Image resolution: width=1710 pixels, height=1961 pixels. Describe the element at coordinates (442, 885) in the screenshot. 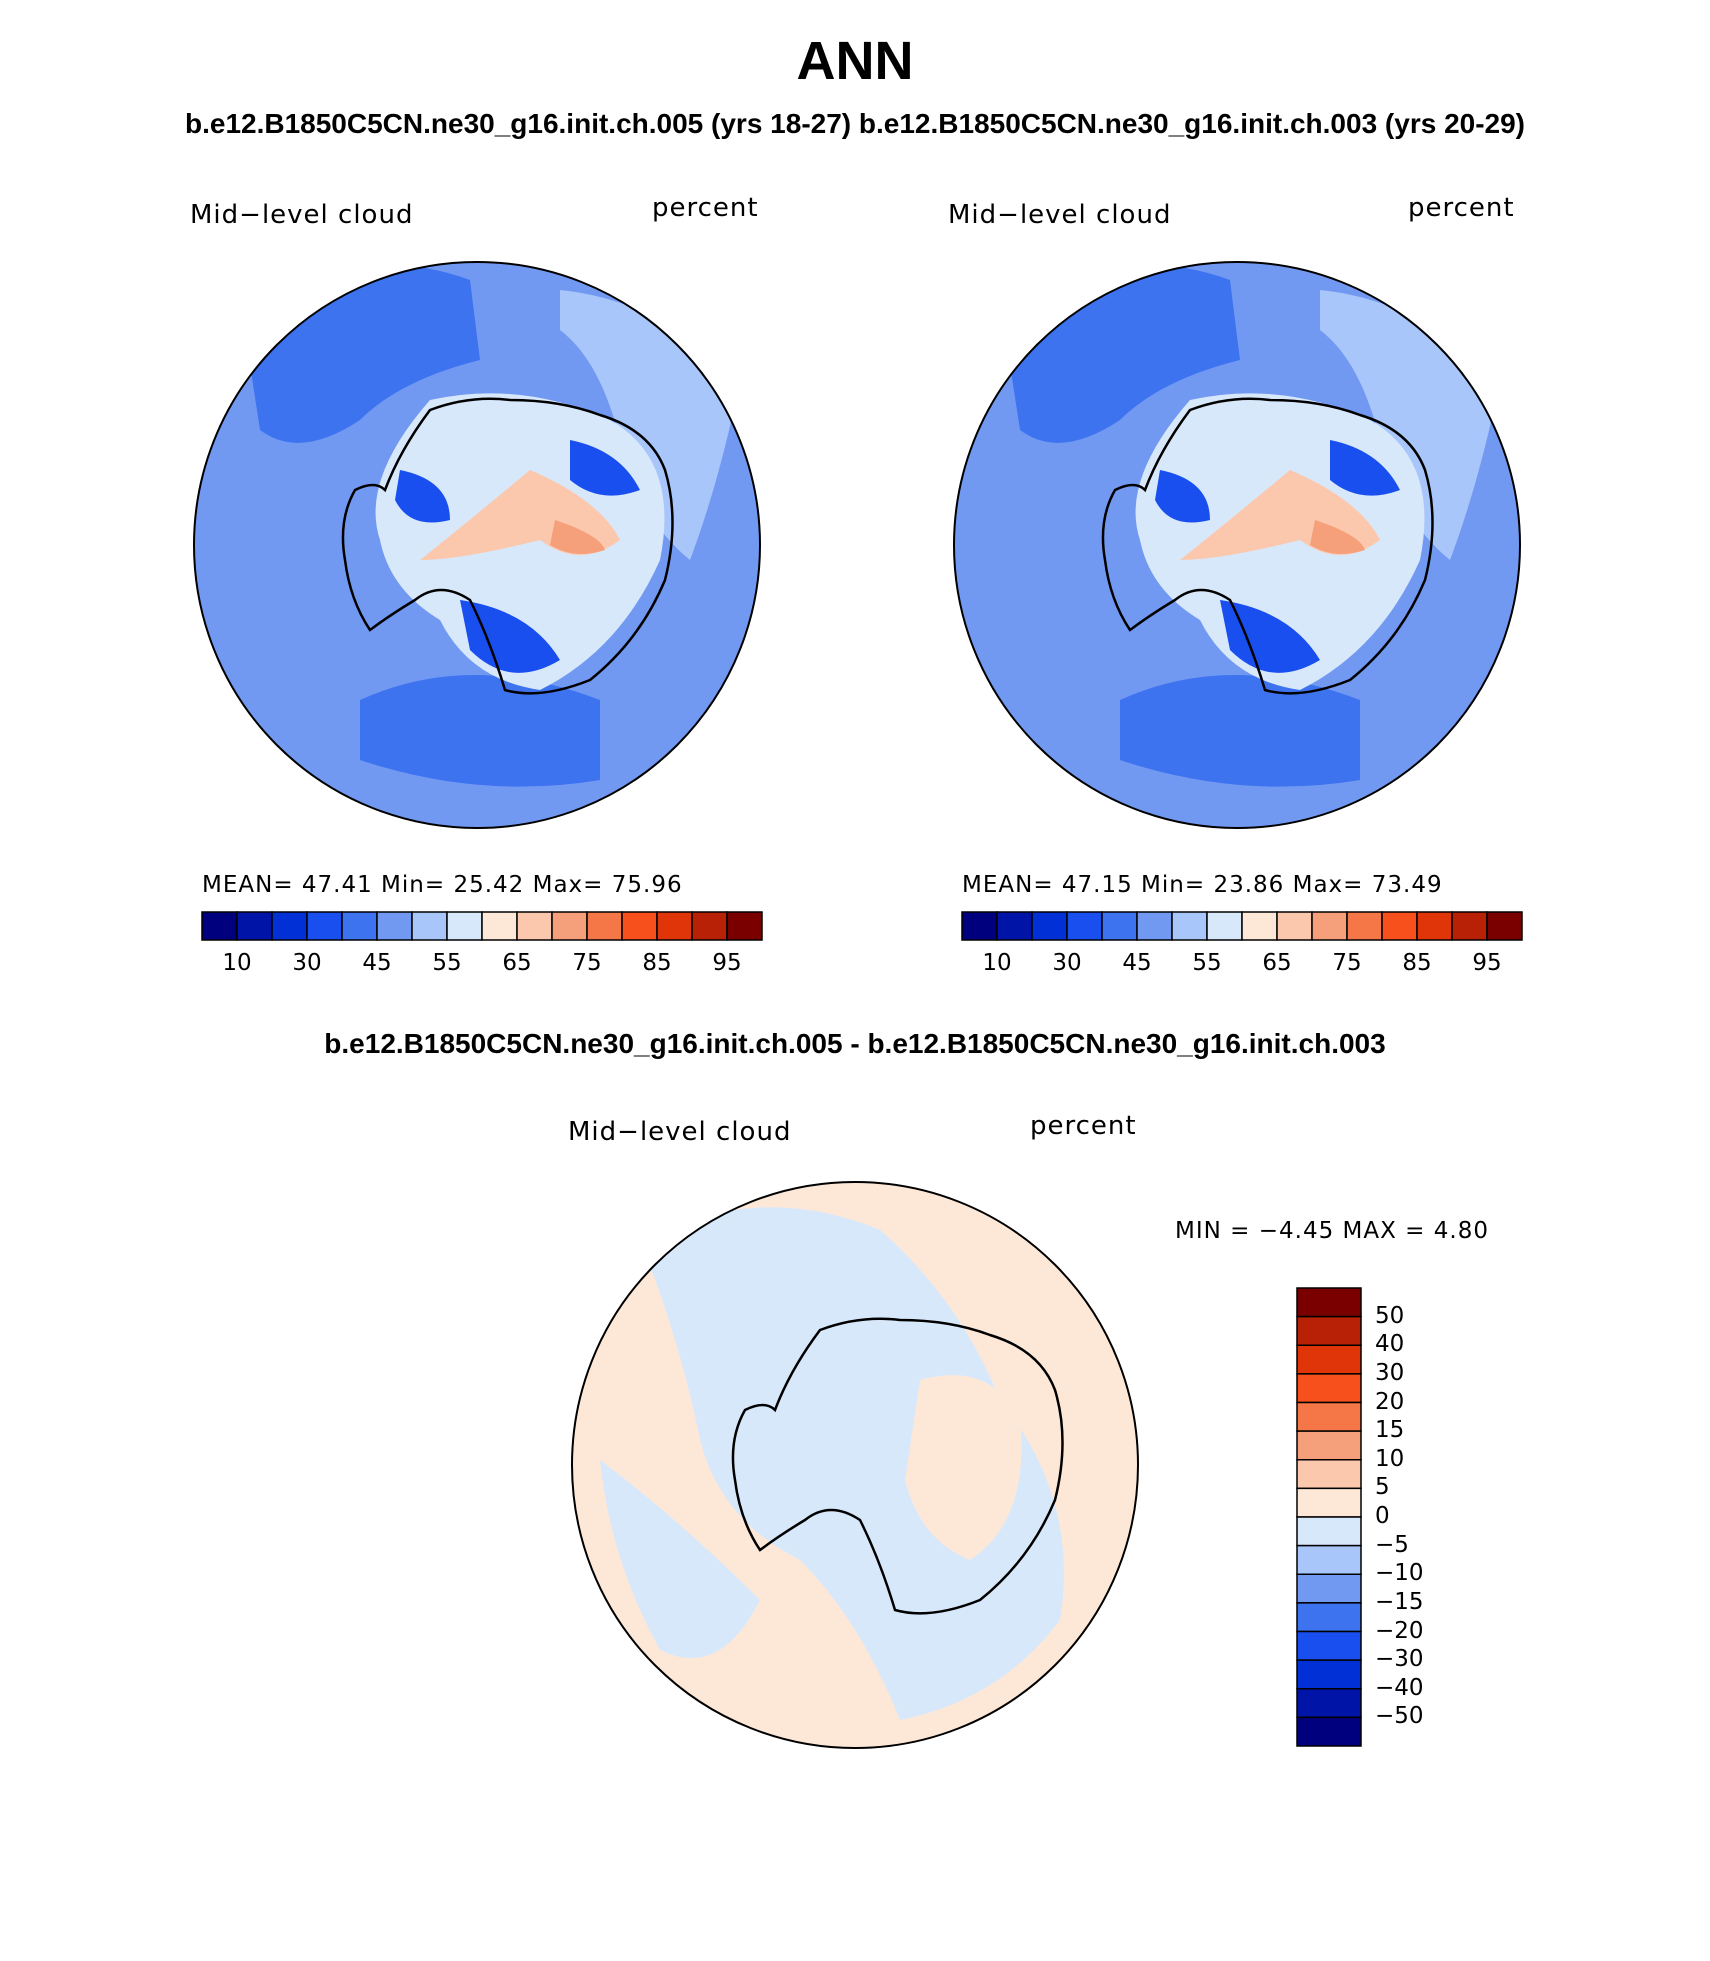

I see `panel1-stats: MEAN= 47.41 Min= 25.42 Max= 75.96` at that location.